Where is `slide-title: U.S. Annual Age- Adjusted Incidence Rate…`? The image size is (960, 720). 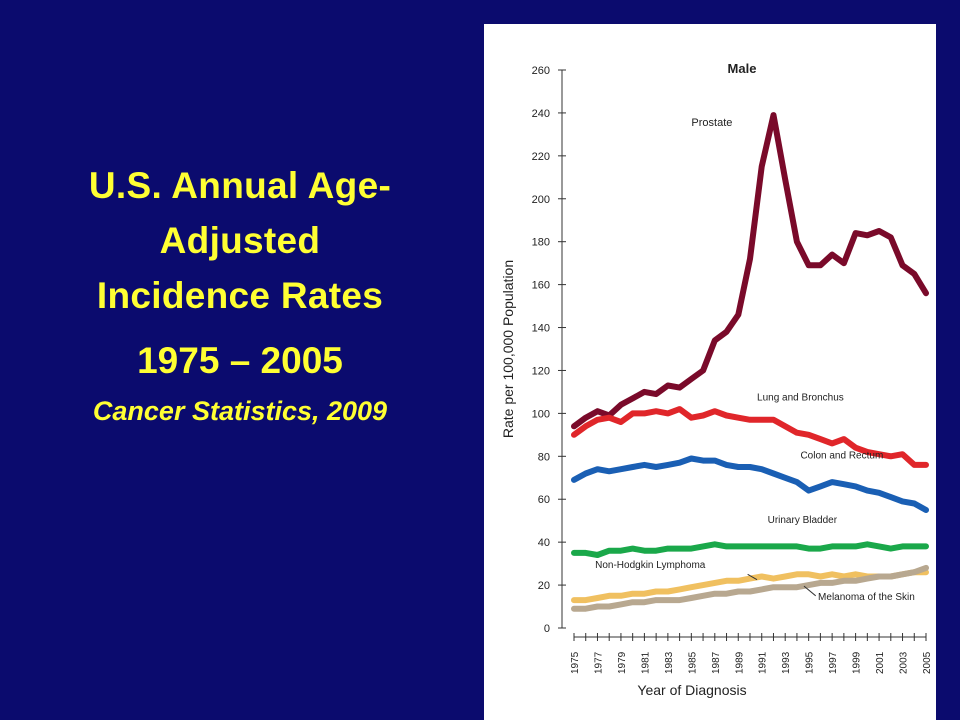 slide-title: U.S. Annual Age- Adjusted Incidence Rate… is located at coordinates (240, 240).